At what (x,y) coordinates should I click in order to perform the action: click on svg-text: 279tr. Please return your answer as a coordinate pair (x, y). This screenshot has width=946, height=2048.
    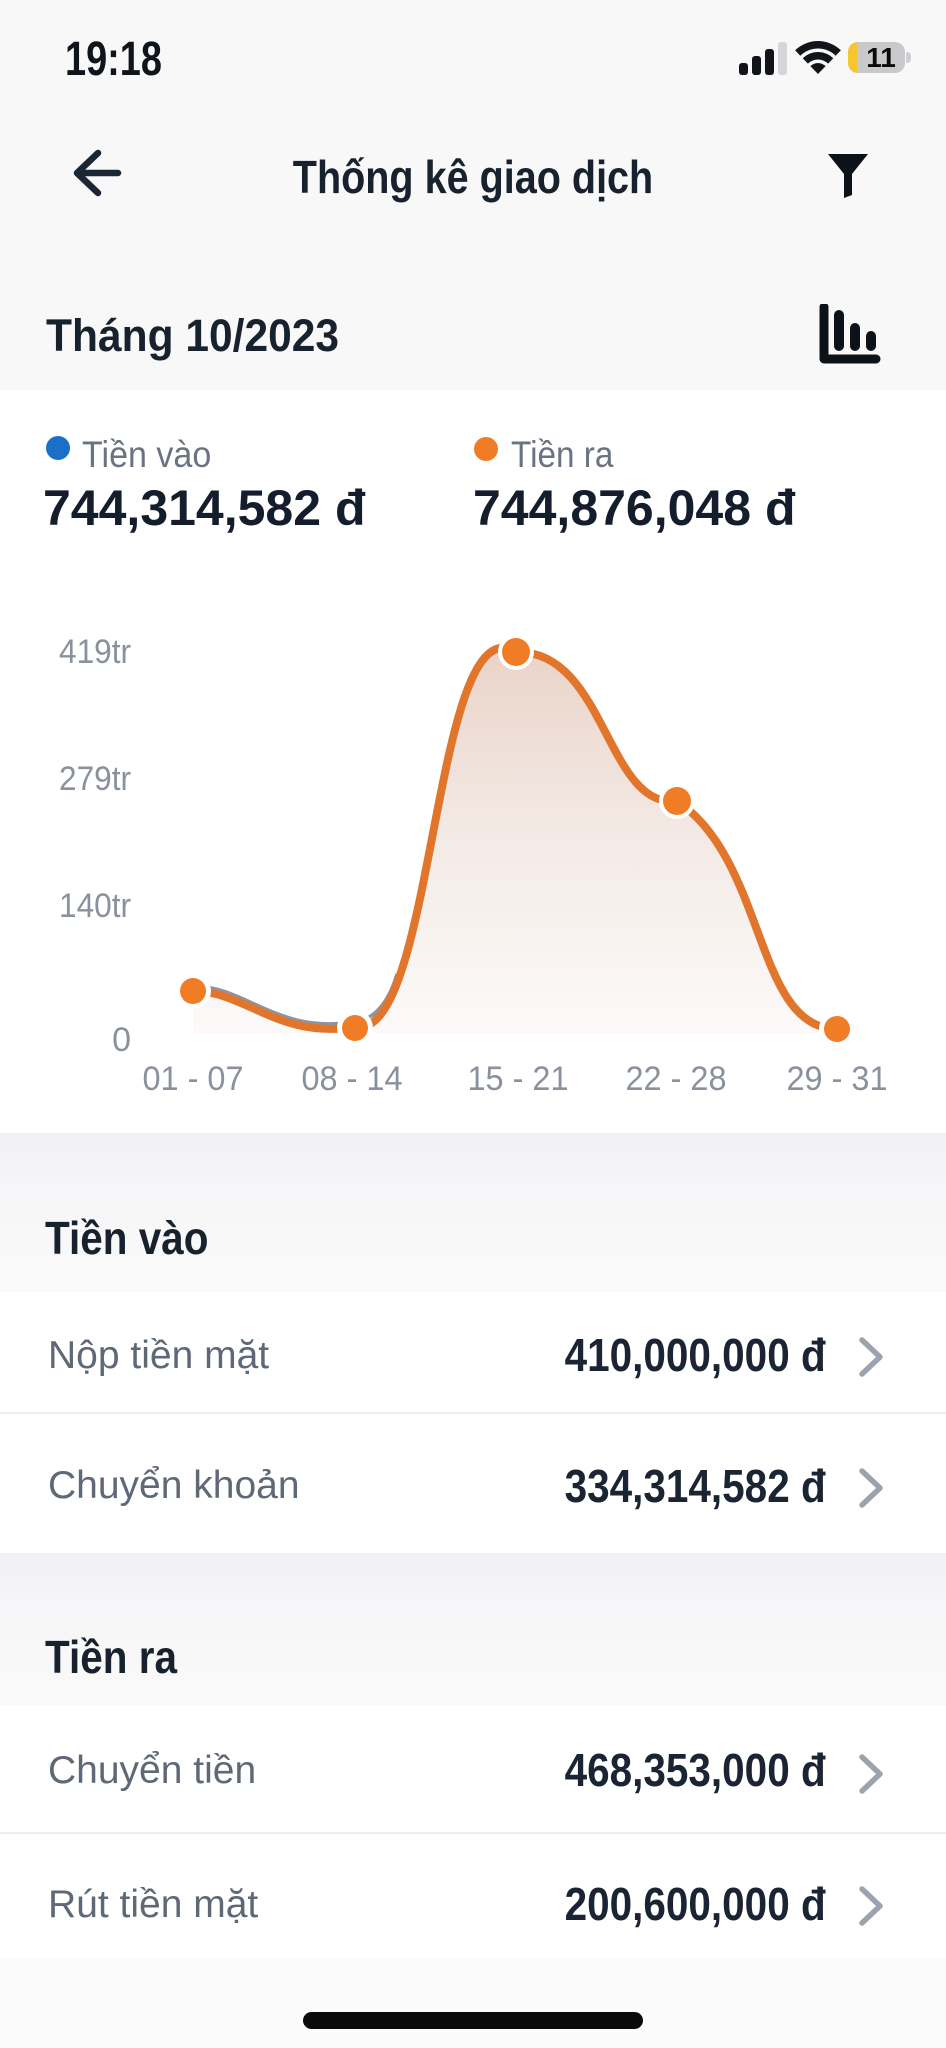
    Looking at the image, I should click on (95, 779).